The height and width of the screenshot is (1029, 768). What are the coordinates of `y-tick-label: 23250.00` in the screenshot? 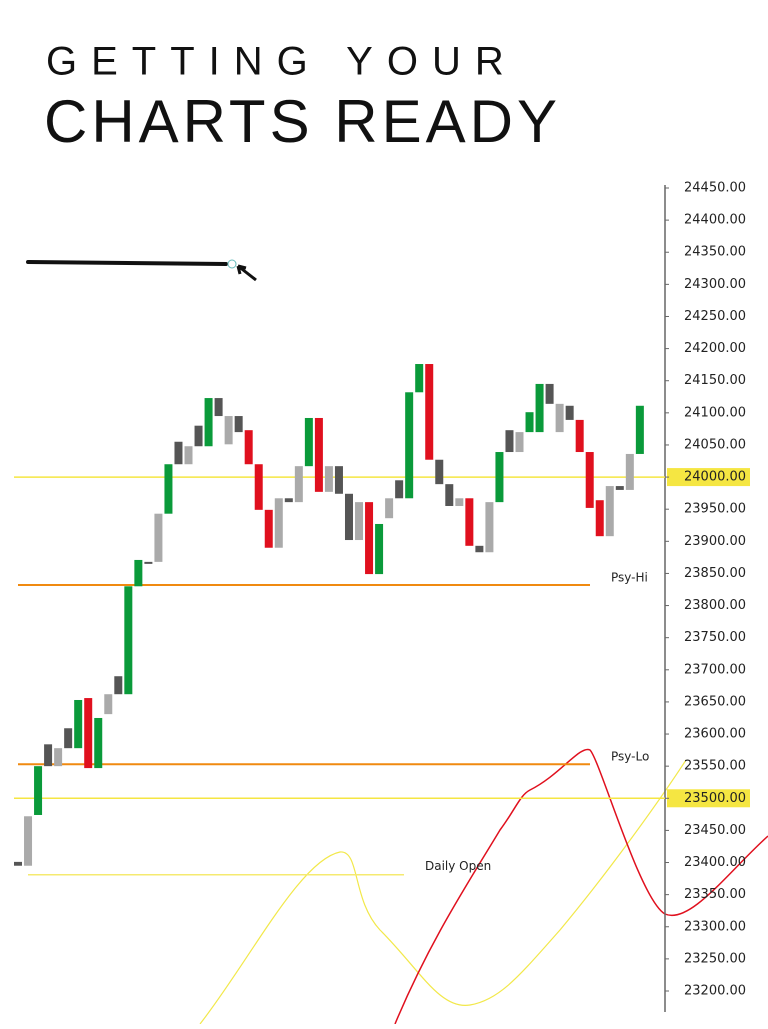 It's located at (715, 958).